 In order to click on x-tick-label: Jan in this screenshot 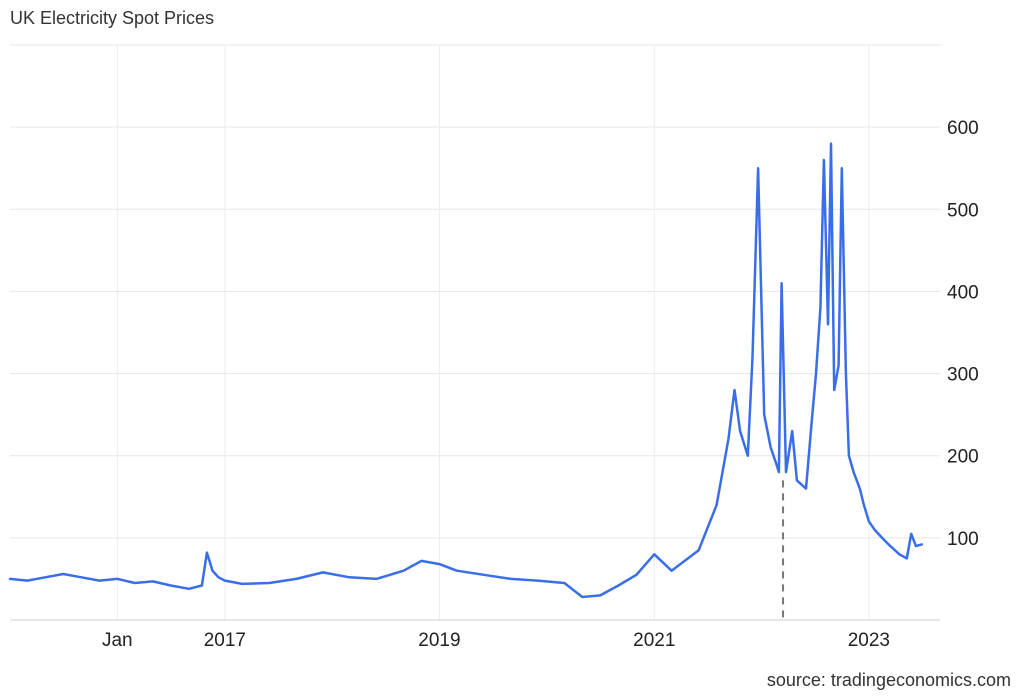, I will do `click(117, 640)`.